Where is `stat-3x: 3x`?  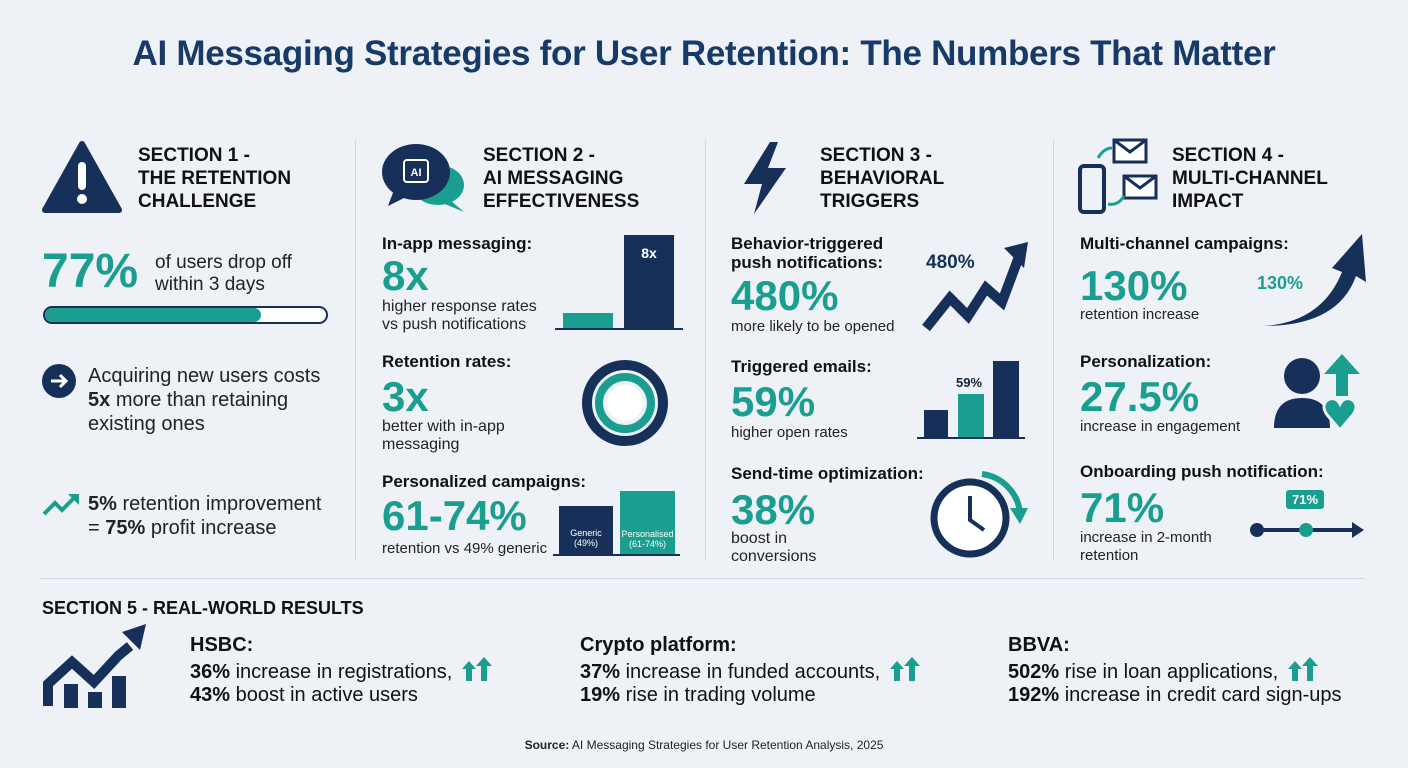
stat-3x: 3x is located at coordinates (405, 396).